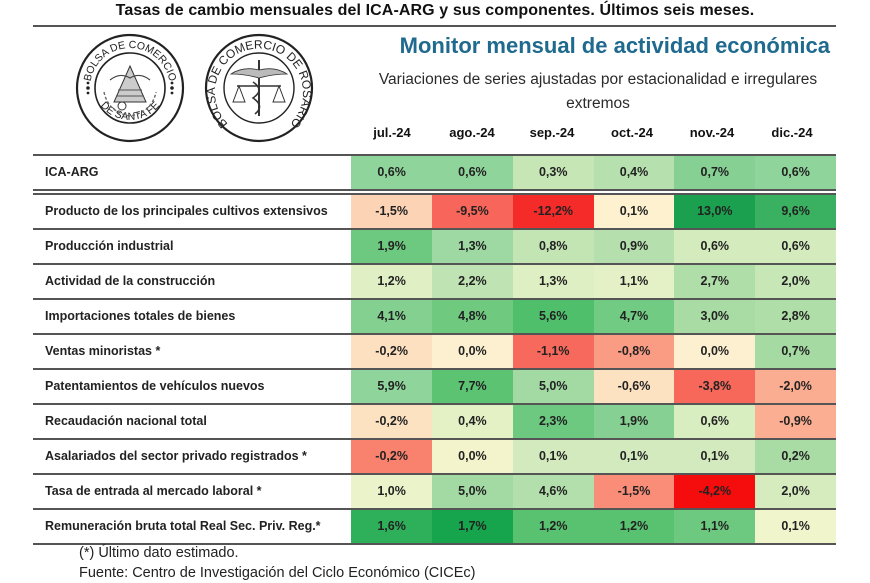 This screenshot has height=583, width=870. Describe the element at coordinates (392, 316) in the screenshot. I see `value-cell: 4,1%` at that location.